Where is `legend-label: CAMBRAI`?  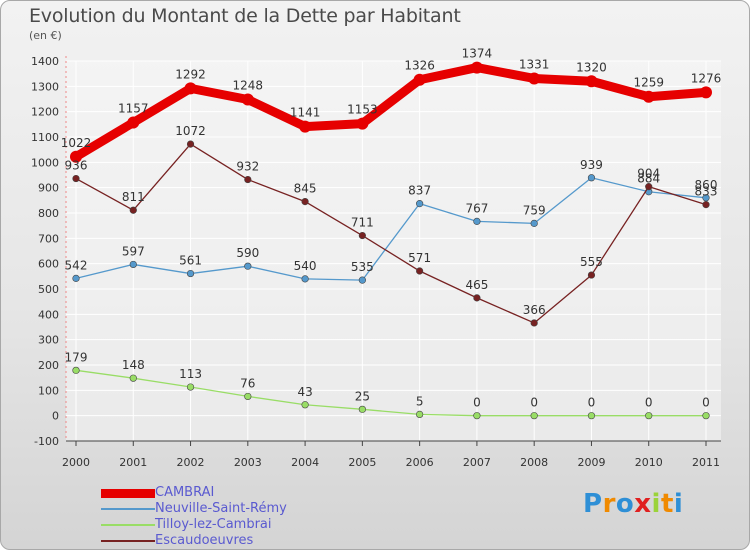 legend-label: CAMBRAI is located at coordinates (185, 492).